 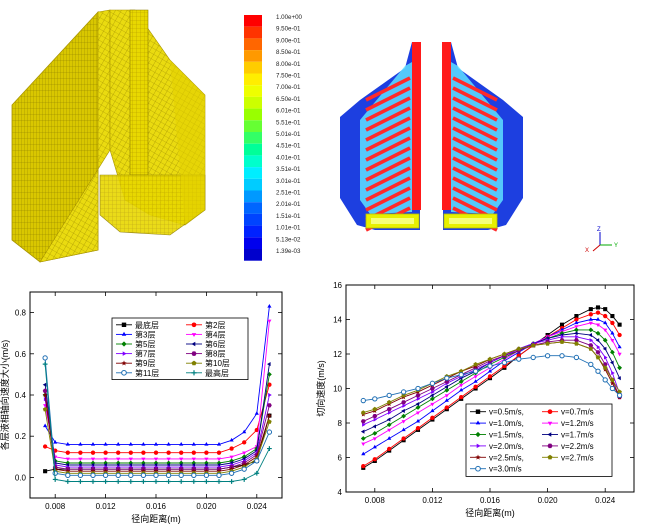 What do you see at coordinates (470, 221) in the screenshot?
I see `contour-right-outlet-core` at bounding box center [470, 221].